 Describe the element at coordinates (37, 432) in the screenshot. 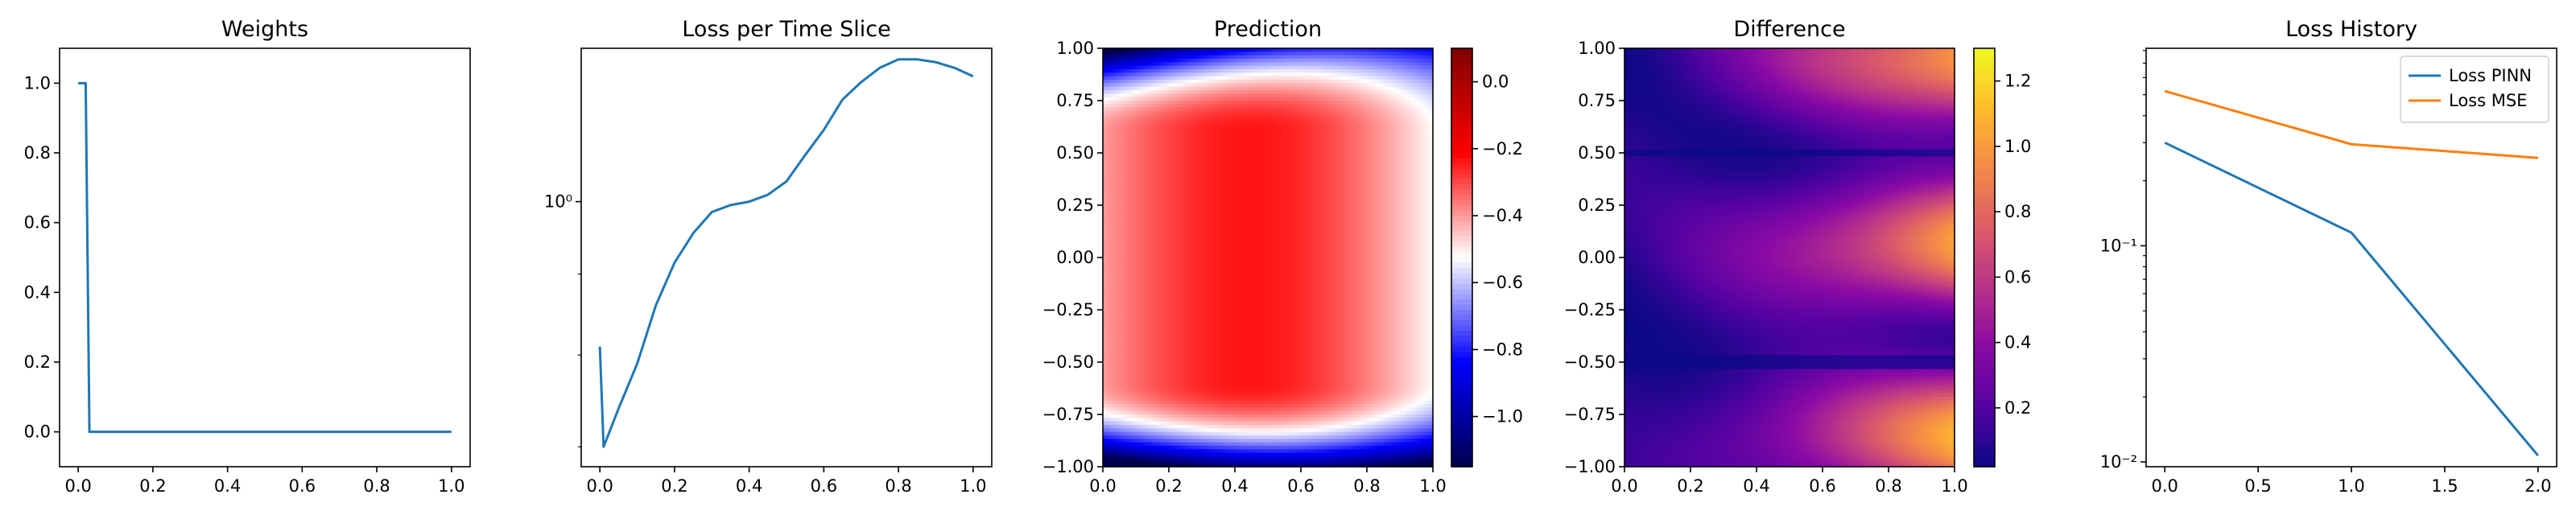

I see `y-tick-label: 0.0` at that location.